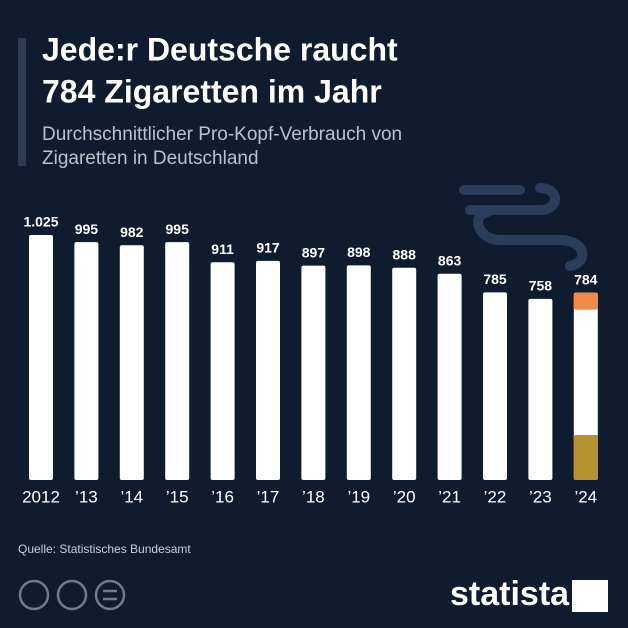  What do you see at coordinates (150, 158) in the screenshot?
I see `chart-subtitle: Zigaretten in Deutschland` at bounding box center [150, 158].